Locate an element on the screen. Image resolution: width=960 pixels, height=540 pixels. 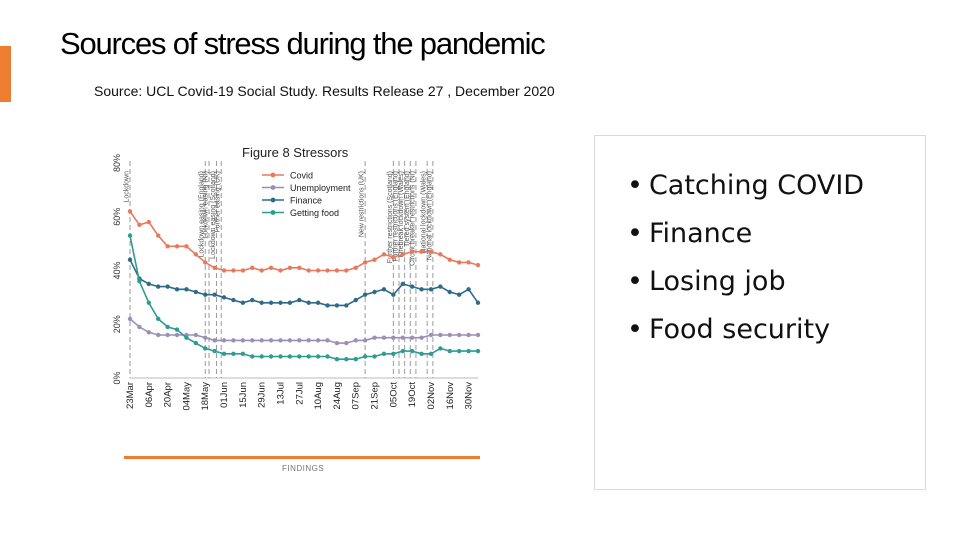
annotation-label: Further easing (UK) is located at coordinates (218, 201).